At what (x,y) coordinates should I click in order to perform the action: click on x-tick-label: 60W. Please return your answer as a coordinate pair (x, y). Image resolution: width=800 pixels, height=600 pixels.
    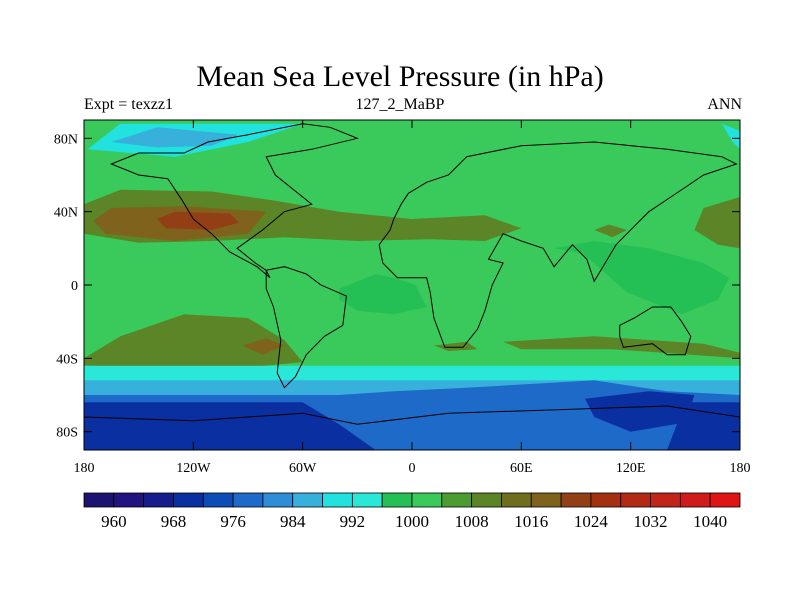
    Looking at the image, I should click on (303, 468).